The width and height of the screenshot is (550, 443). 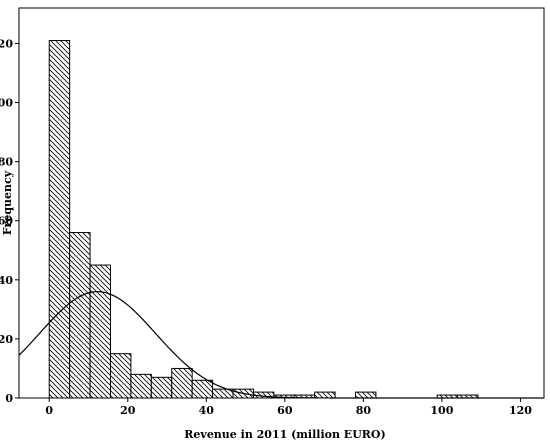 I want to click on x-tick-label: 60, so click(x=285, y=410).